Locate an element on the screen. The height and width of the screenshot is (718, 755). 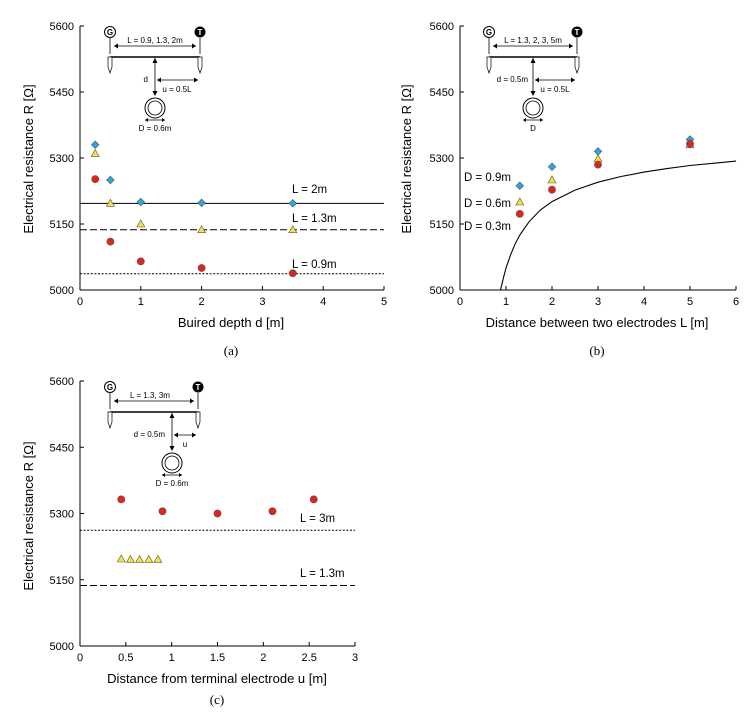
schematic-diameter: D = 0.6m is located at coordinates (155, 128).